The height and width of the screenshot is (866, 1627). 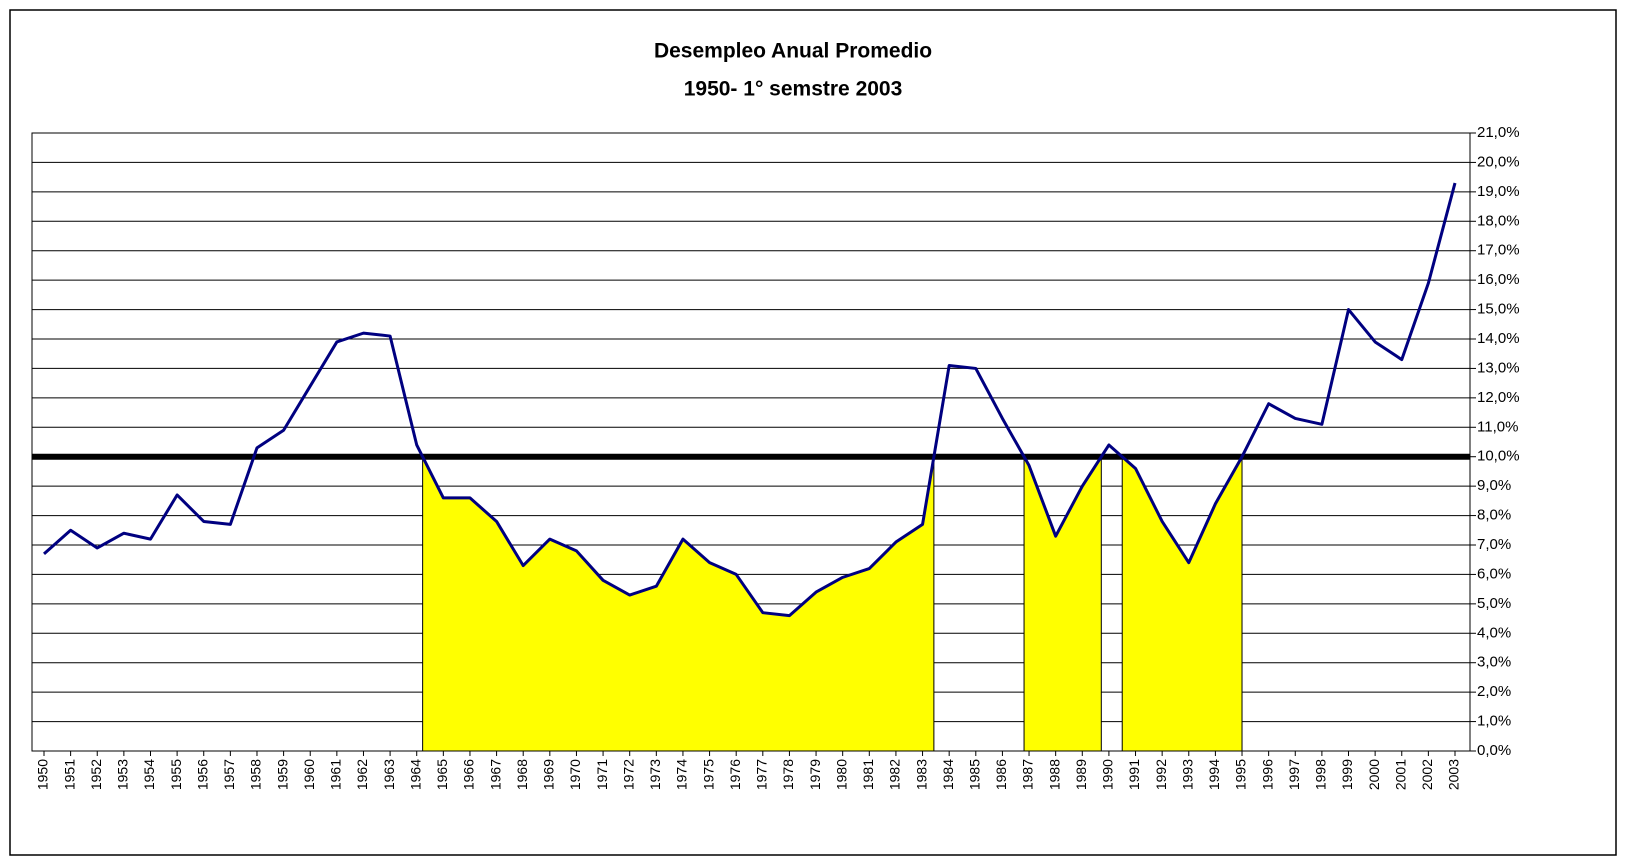 I want to click on x-tick-label: 1950, so click(x=43, y=774).